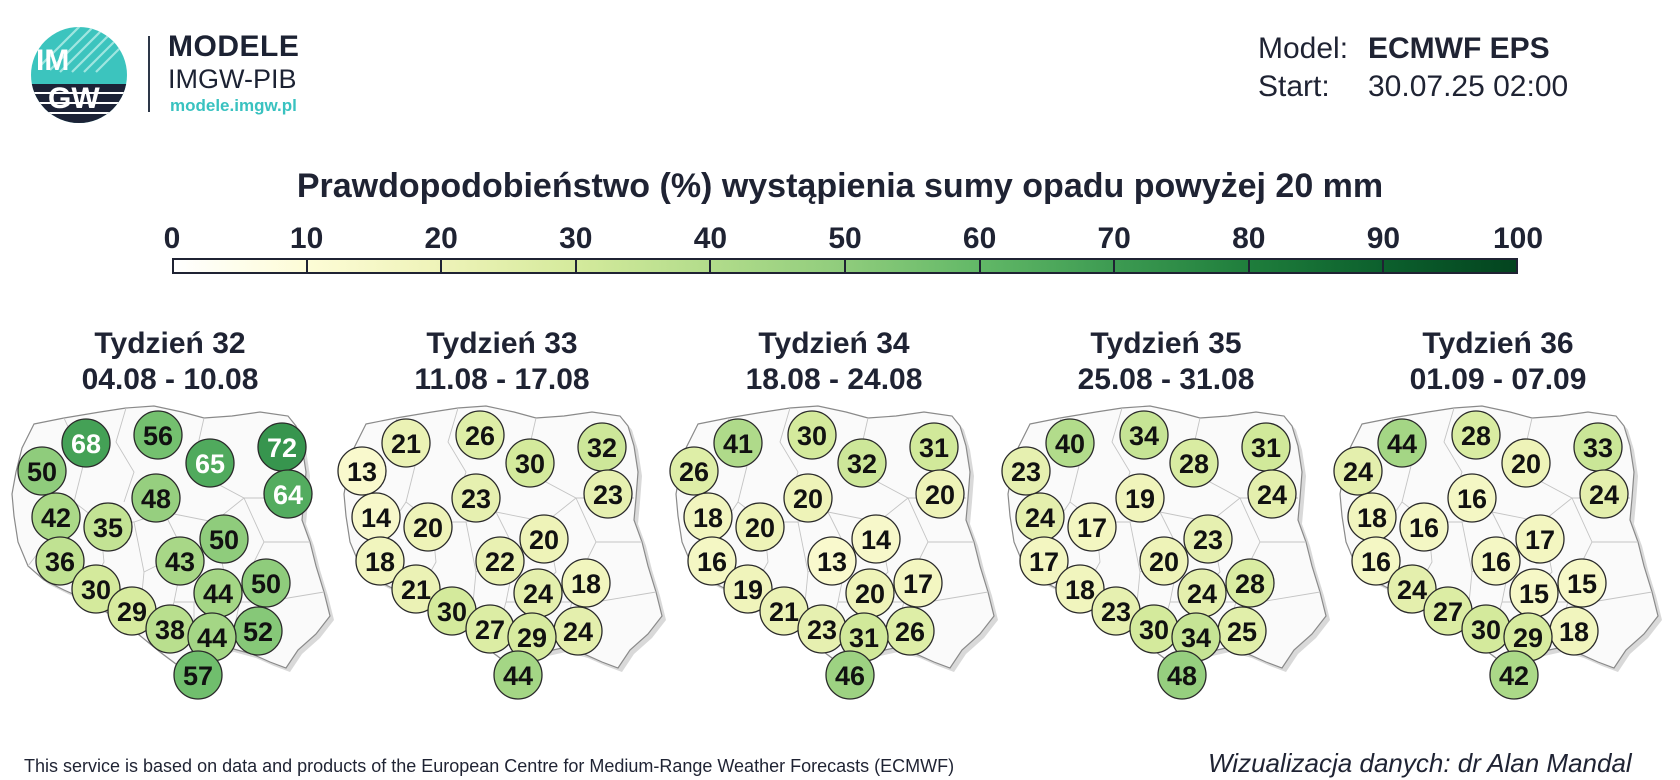  Describe the element at coordinates (876, 539) in the screenshot. I see `station-marker: 14` at that location.